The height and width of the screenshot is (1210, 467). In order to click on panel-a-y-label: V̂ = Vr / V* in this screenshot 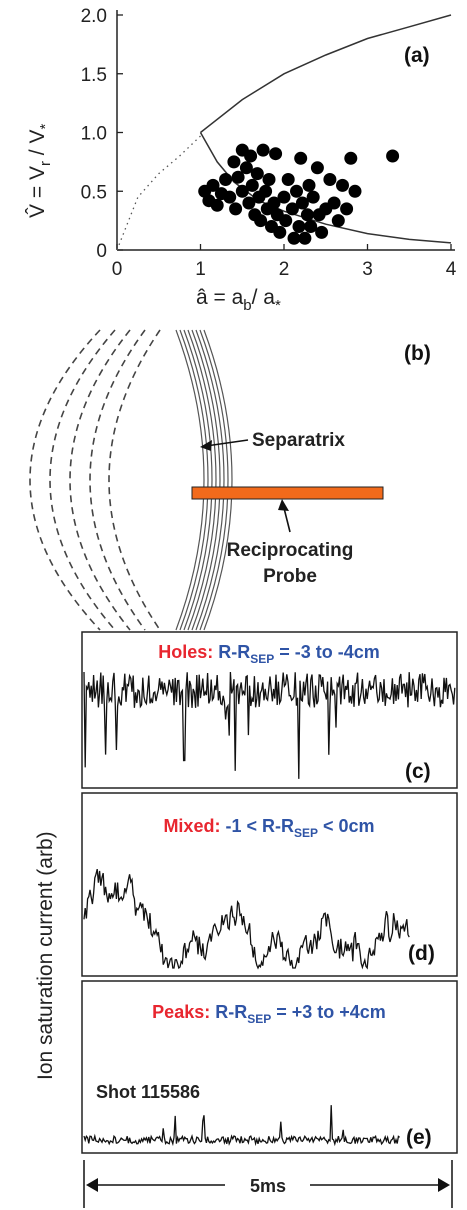, I will do `click(40, 171)`.